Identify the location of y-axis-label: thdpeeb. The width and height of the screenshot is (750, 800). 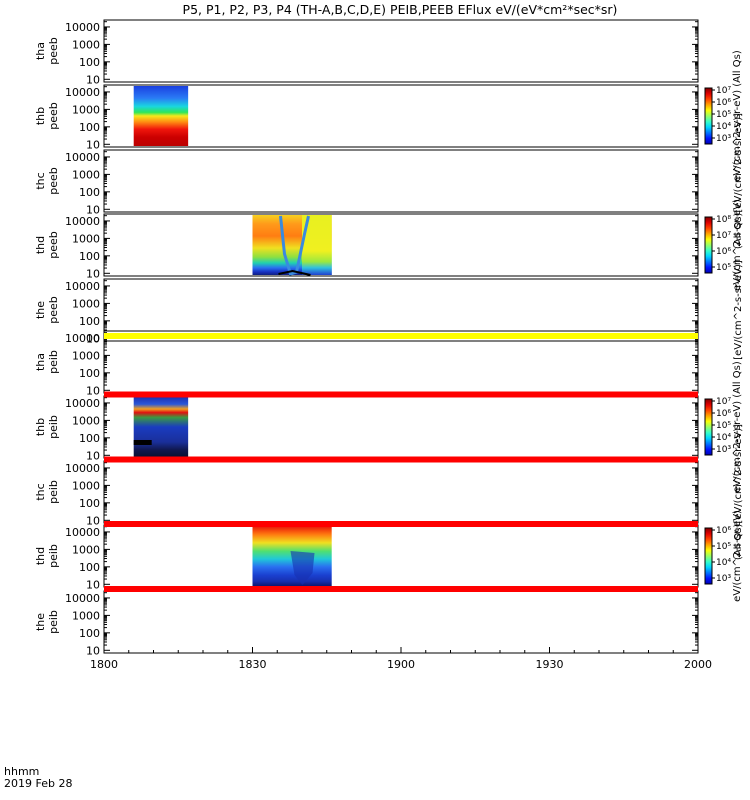
(47, 245).